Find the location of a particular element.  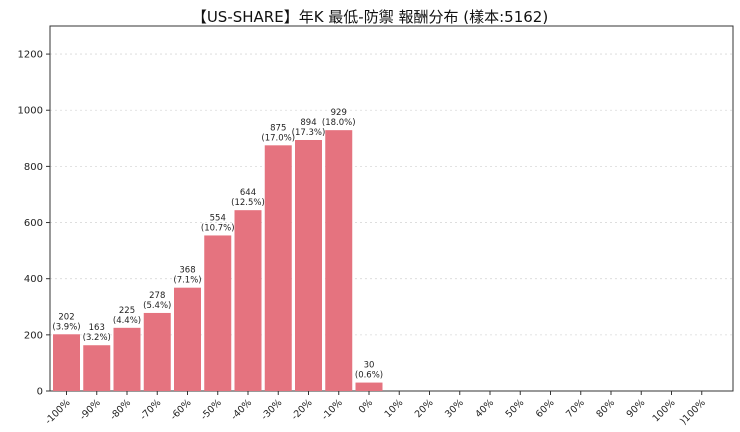

x-tick-label: 90% is located at coordinates (636, 408).